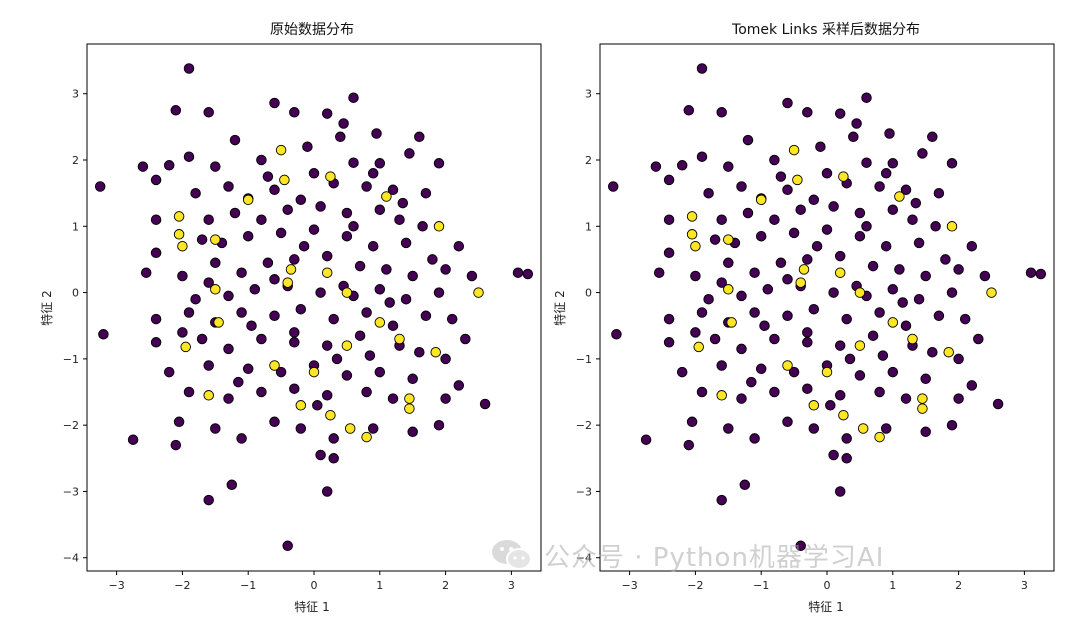 The width and height of the screenshot is (1080, 618). I want to click on y-tick-label: −3, so click(71, 491).